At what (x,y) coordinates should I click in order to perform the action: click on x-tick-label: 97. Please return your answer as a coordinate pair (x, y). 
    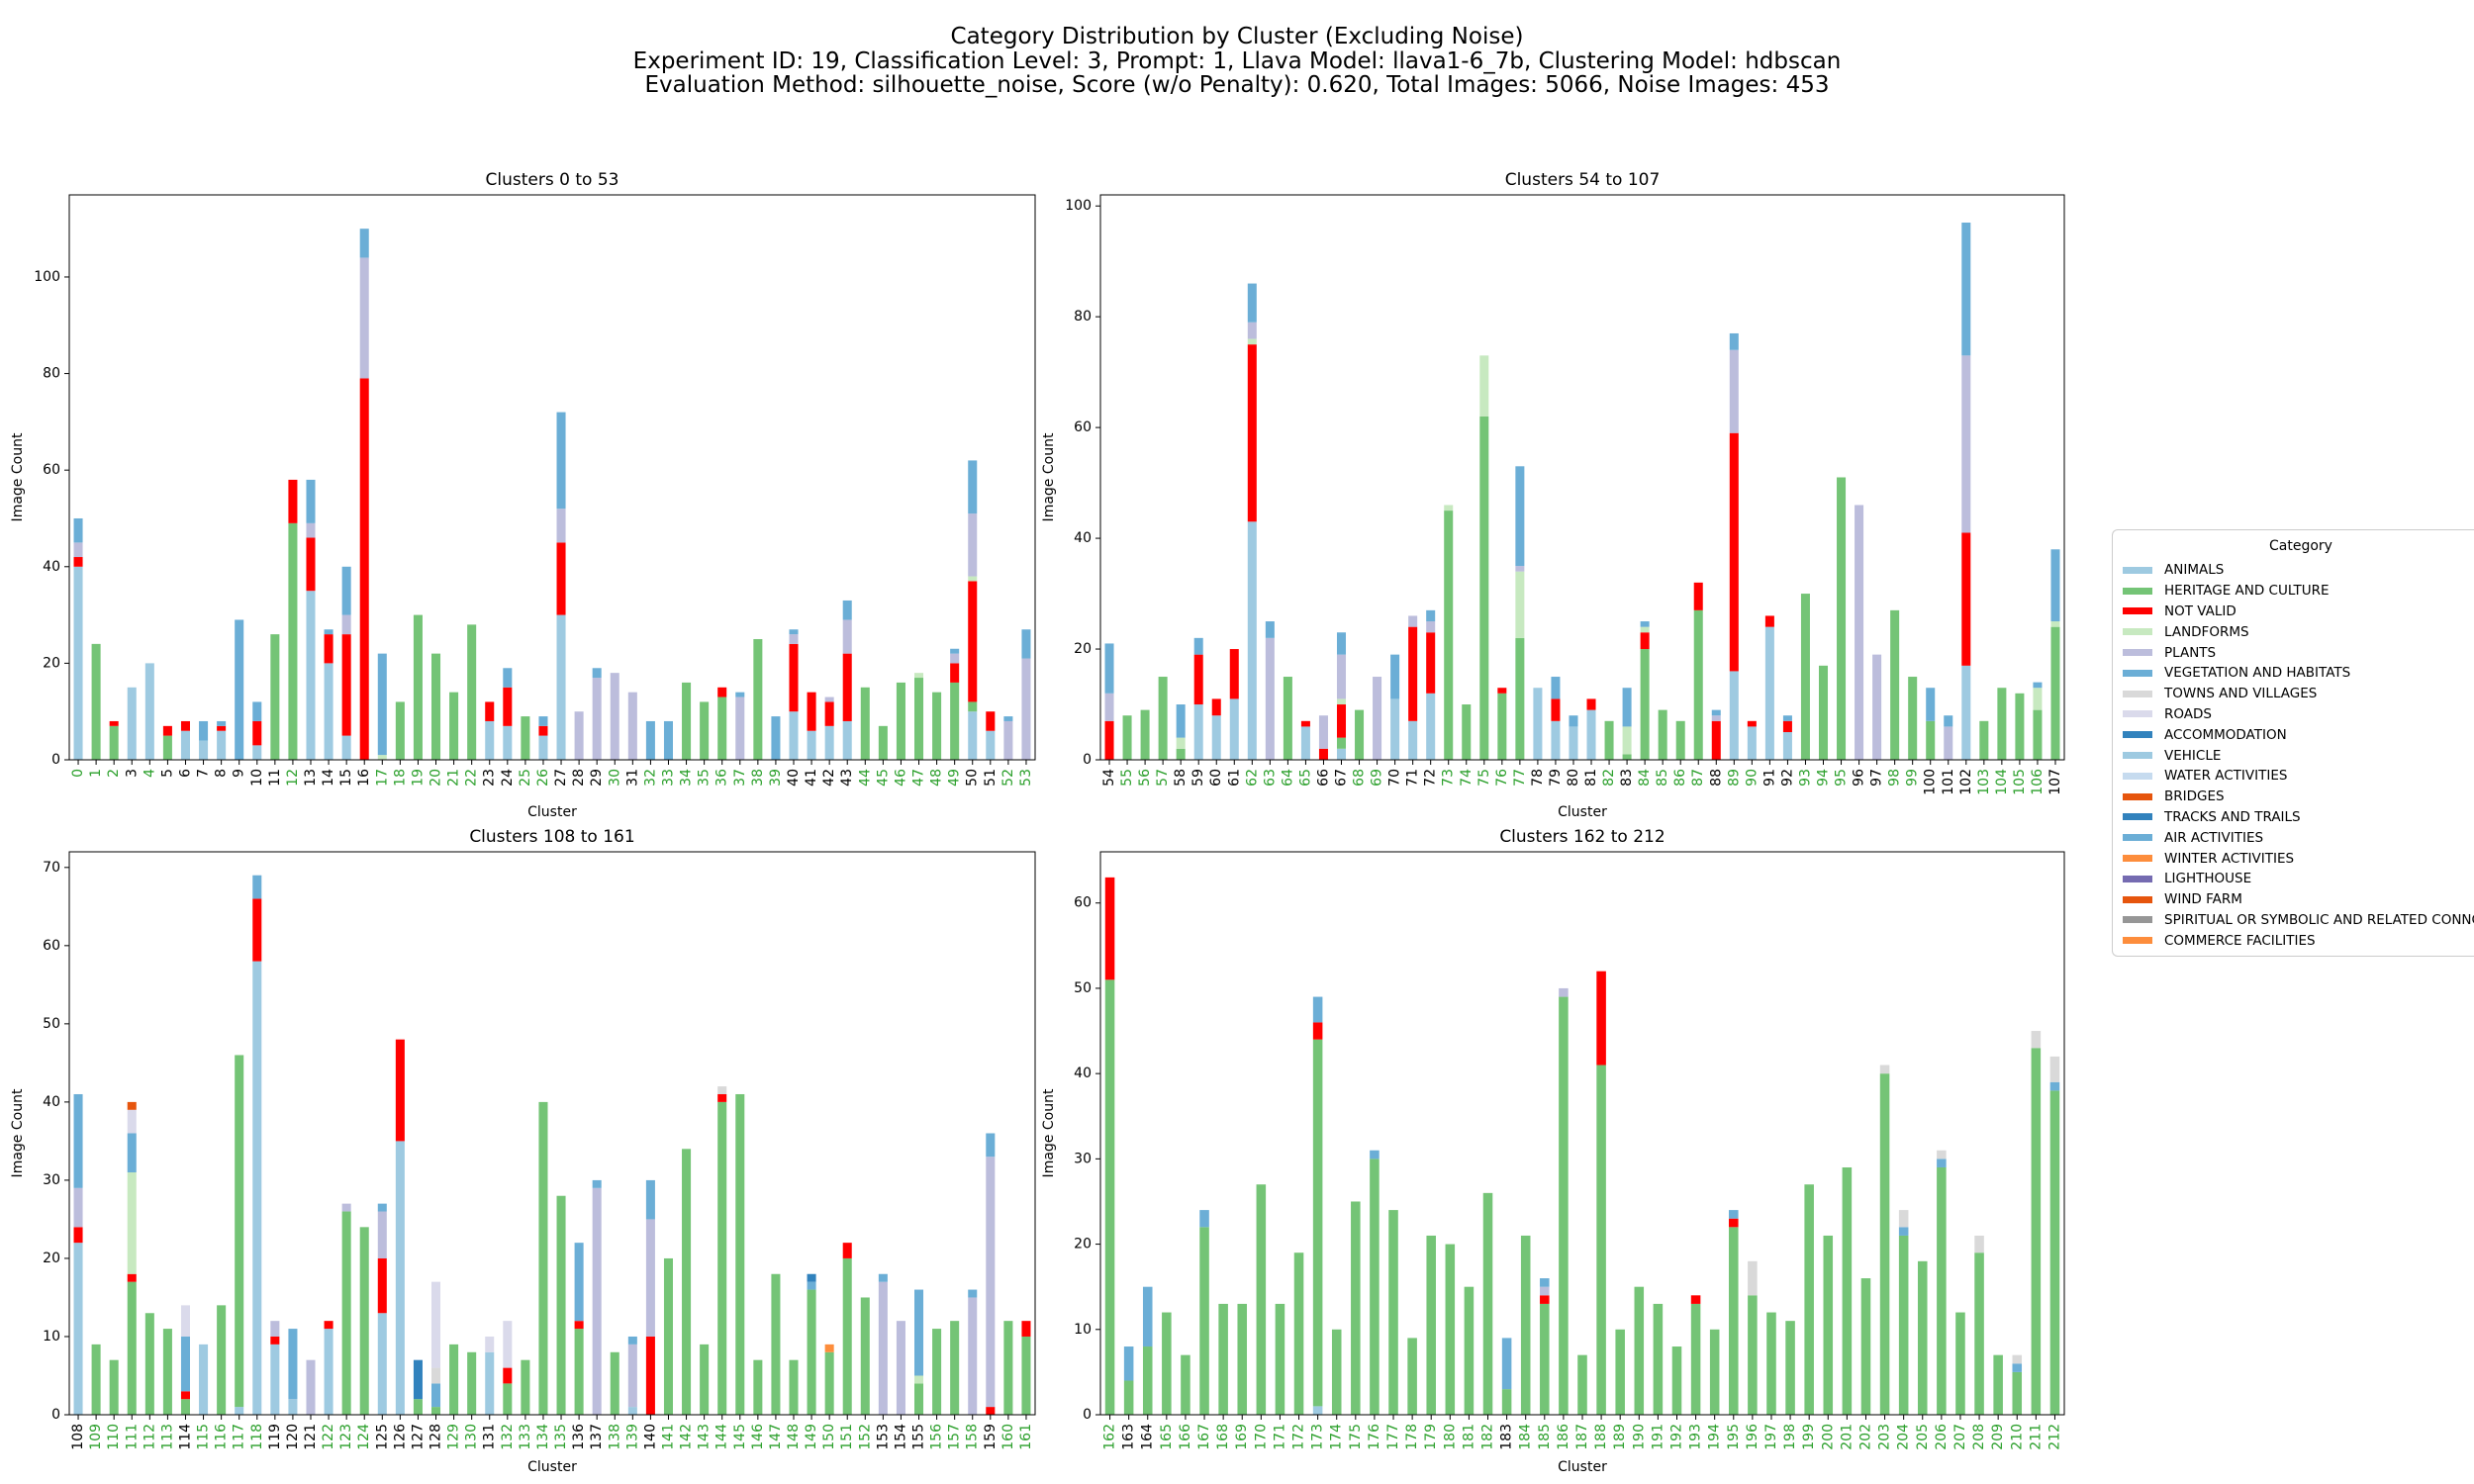
    Looking at the image, I should click on (1877, 778).